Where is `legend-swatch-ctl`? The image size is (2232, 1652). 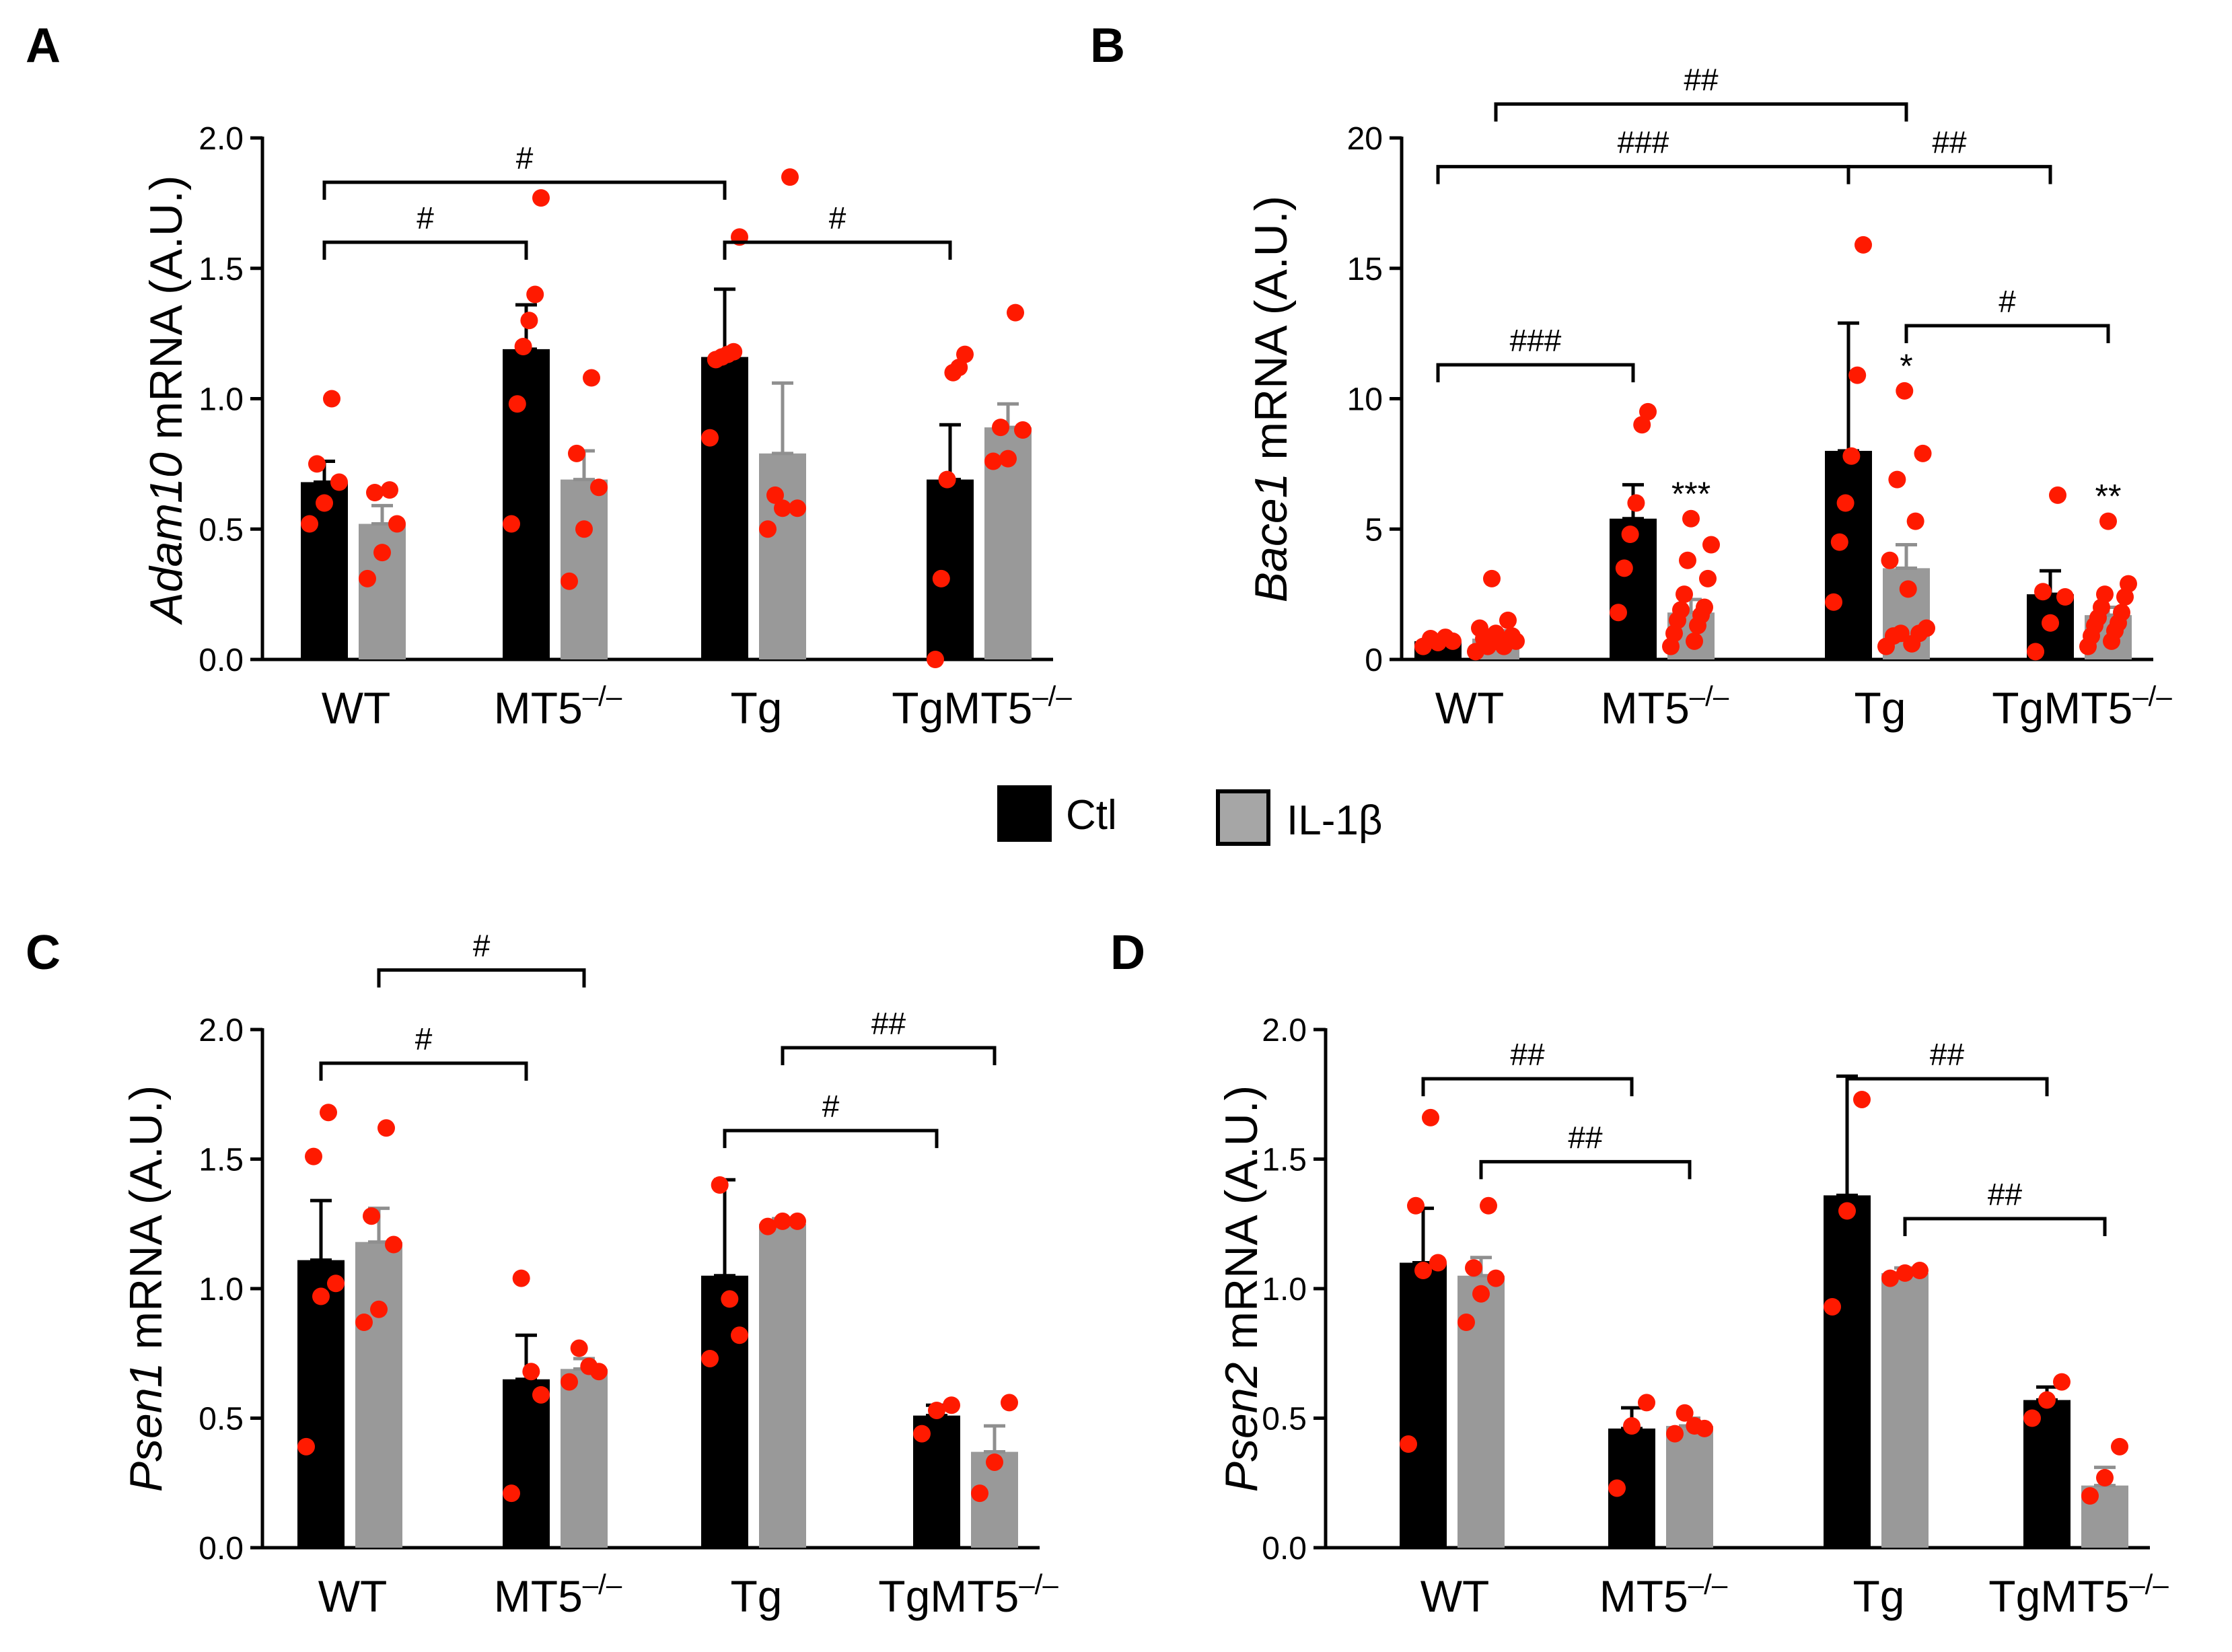 legend-swatch-ctl is located at coordinates (1024, 813).